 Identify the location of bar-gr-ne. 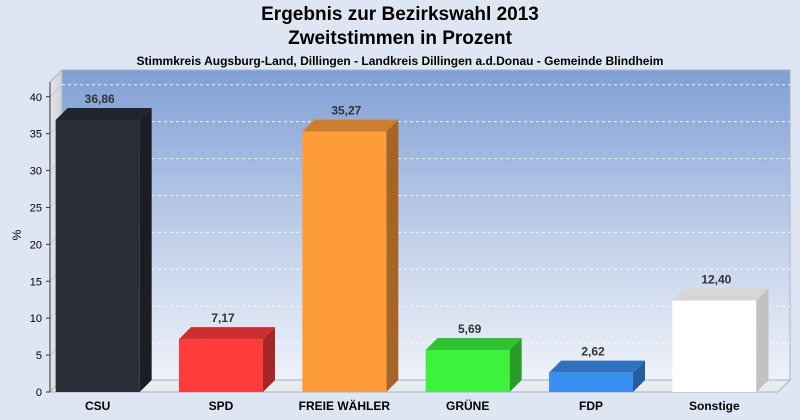
(473, 365).